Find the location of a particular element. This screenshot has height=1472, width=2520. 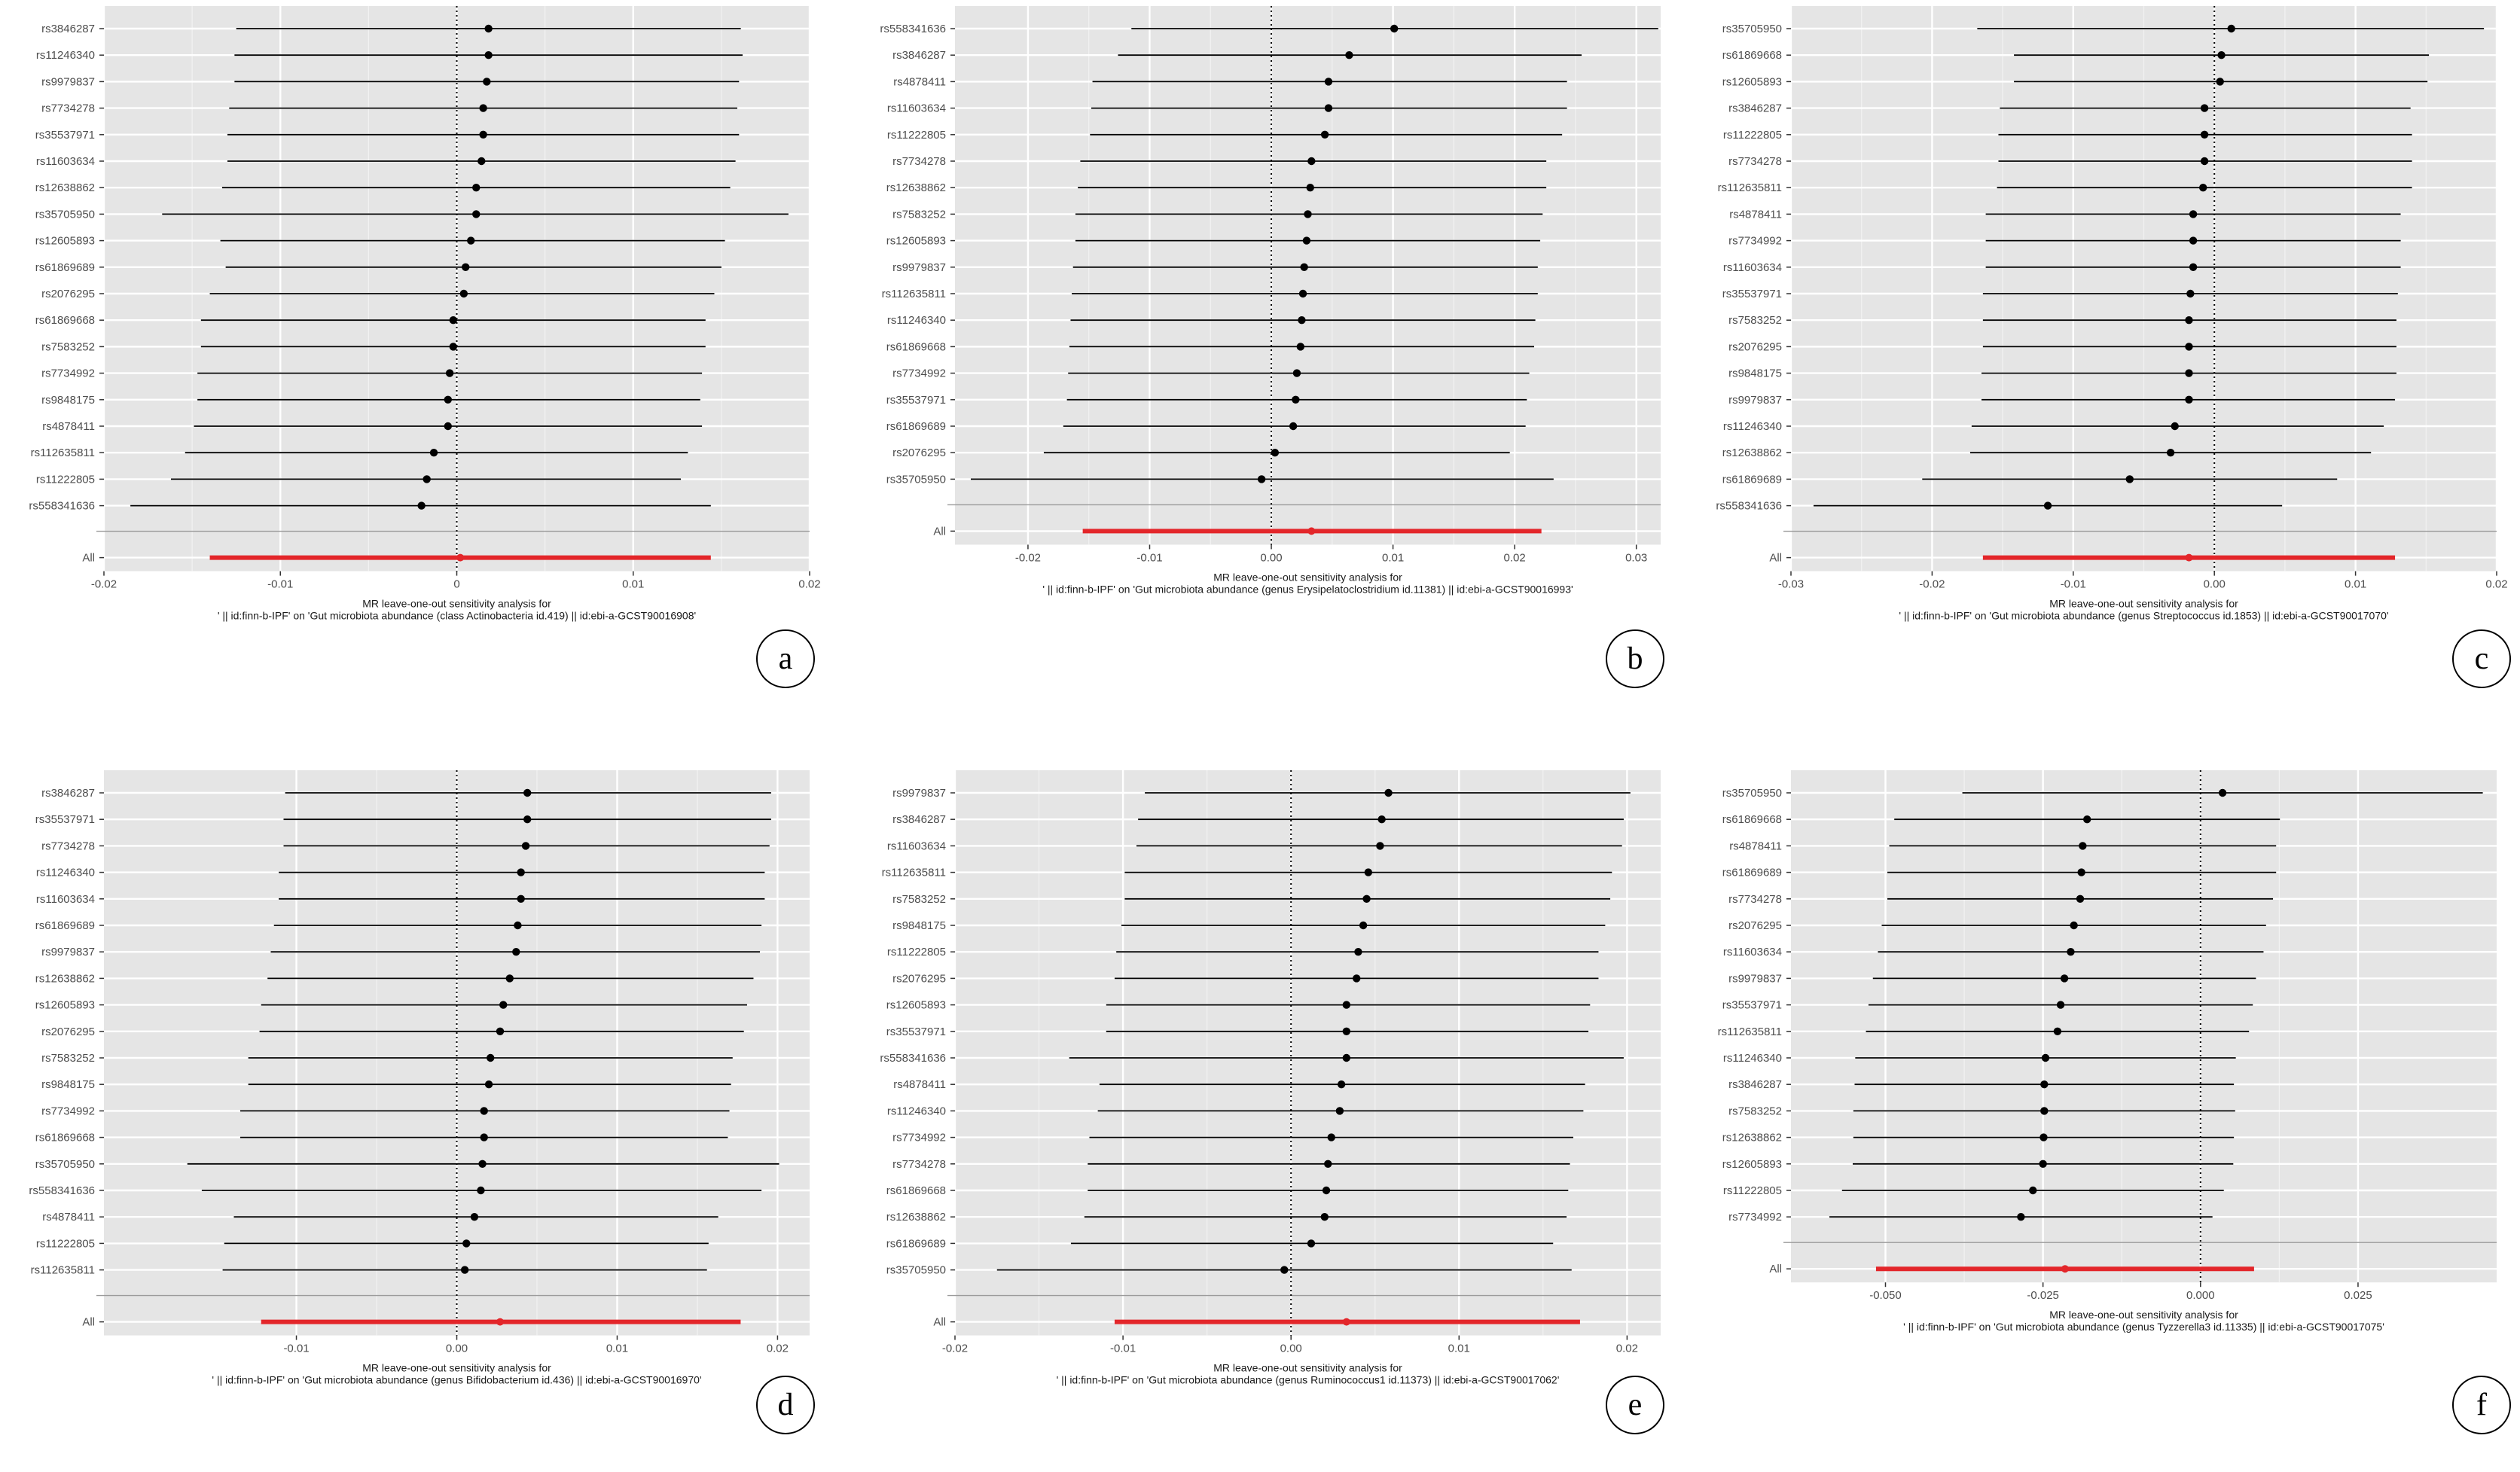

snp-label: rs7583252 is located at coordinates (1755, 1111).